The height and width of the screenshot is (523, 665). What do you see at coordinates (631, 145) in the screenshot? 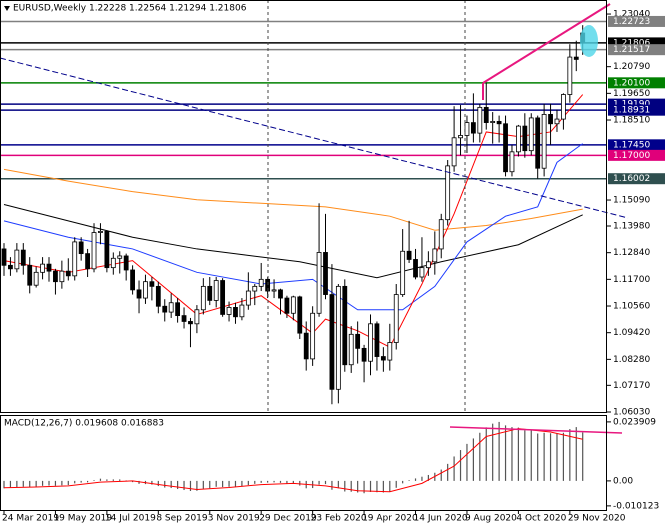
I see `level-label: 1.17450` at bounding box center [631, 145].